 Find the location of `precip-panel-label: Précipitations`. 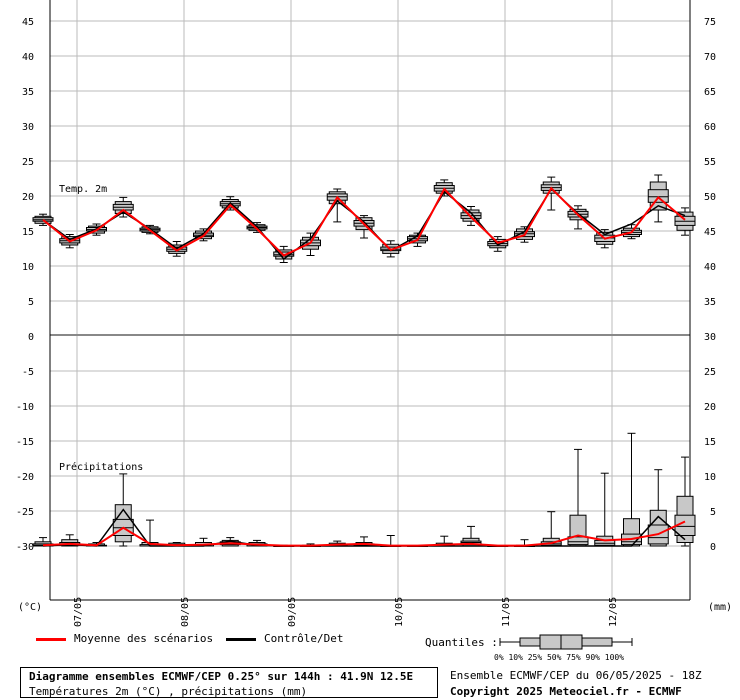

precip-panel-label: Précipitations is located at coordinates (101, 467).